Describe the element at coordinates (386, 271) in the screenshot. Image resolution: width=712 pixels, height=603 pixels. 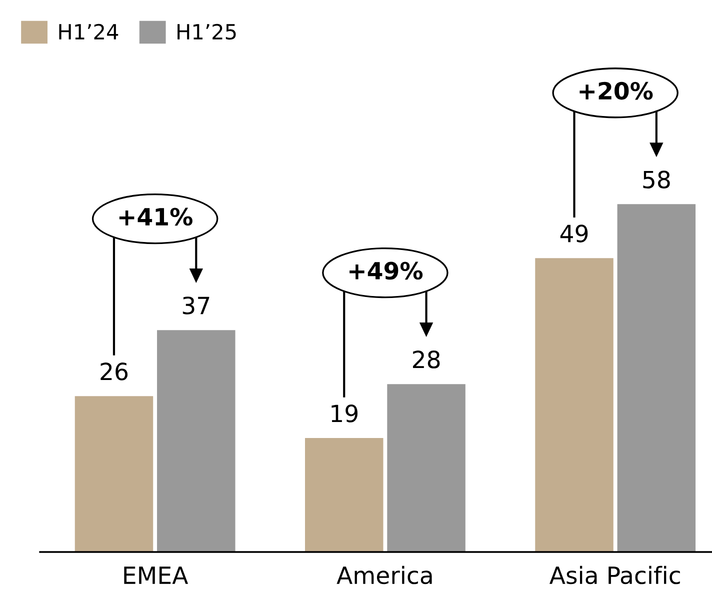
I see `annotation: +49%` at that location.